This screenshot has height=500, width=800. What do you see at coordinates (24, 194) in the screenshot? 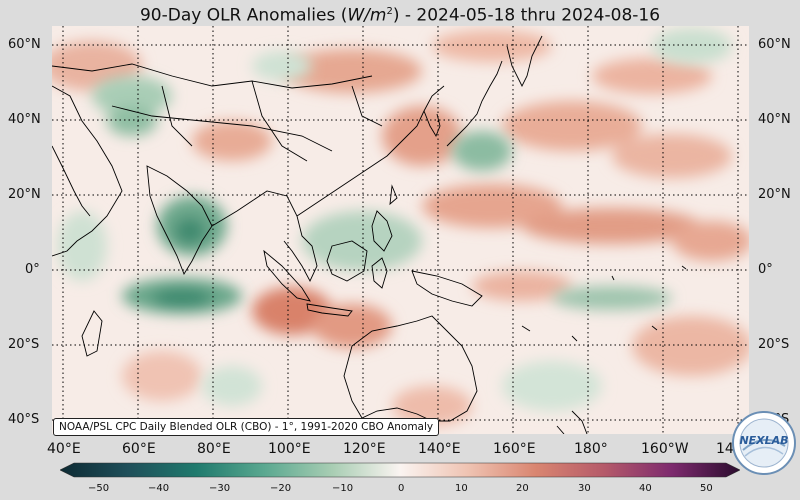
I see `lat-label-20n-left: 20°N` at bounding box center [24, 194].